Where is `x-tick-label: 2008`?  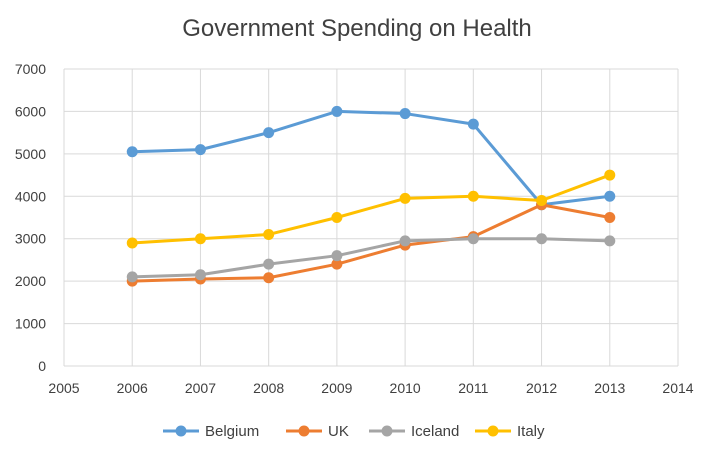
x-tick-label: 2008 is located at coordinates (268, 388).